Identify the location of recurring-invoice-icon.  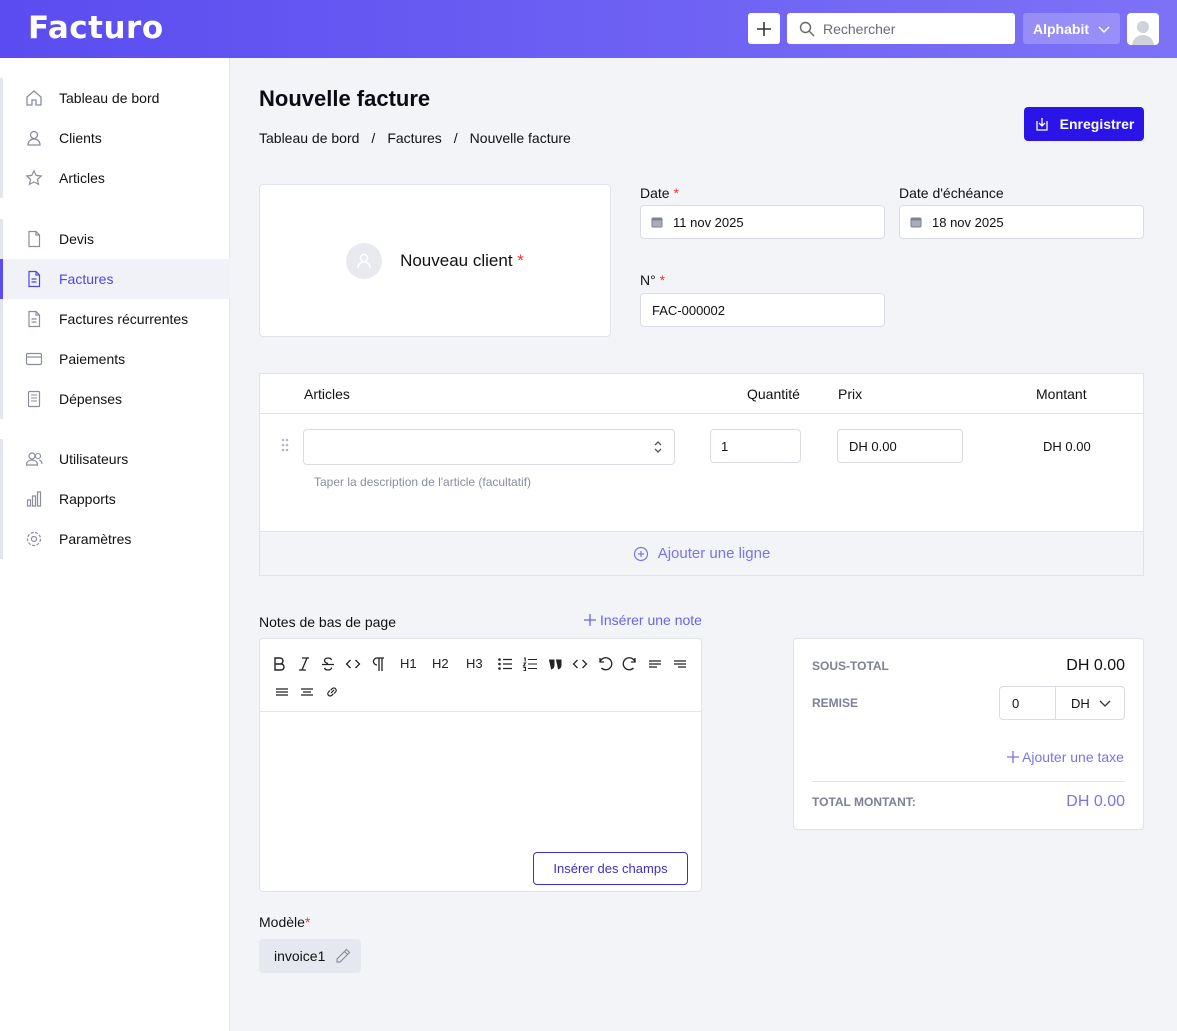
(34, 319).